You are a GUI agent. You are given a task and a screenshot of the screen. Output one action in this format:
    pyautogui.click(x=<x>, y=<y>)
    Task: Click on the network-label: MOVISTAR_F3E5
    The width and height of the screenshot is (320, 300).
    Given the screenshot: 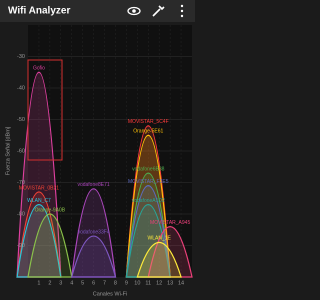 What is the action you would take?
    pyautogui.click(x=148, y=182)
    